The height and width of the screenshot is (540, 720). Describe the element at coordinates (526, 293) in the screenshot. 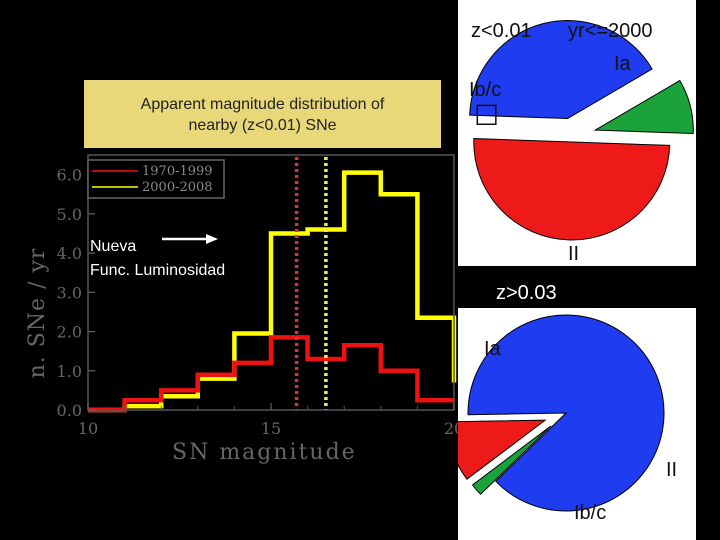

I see `bottom-pie-header: z>0.03` at that location.